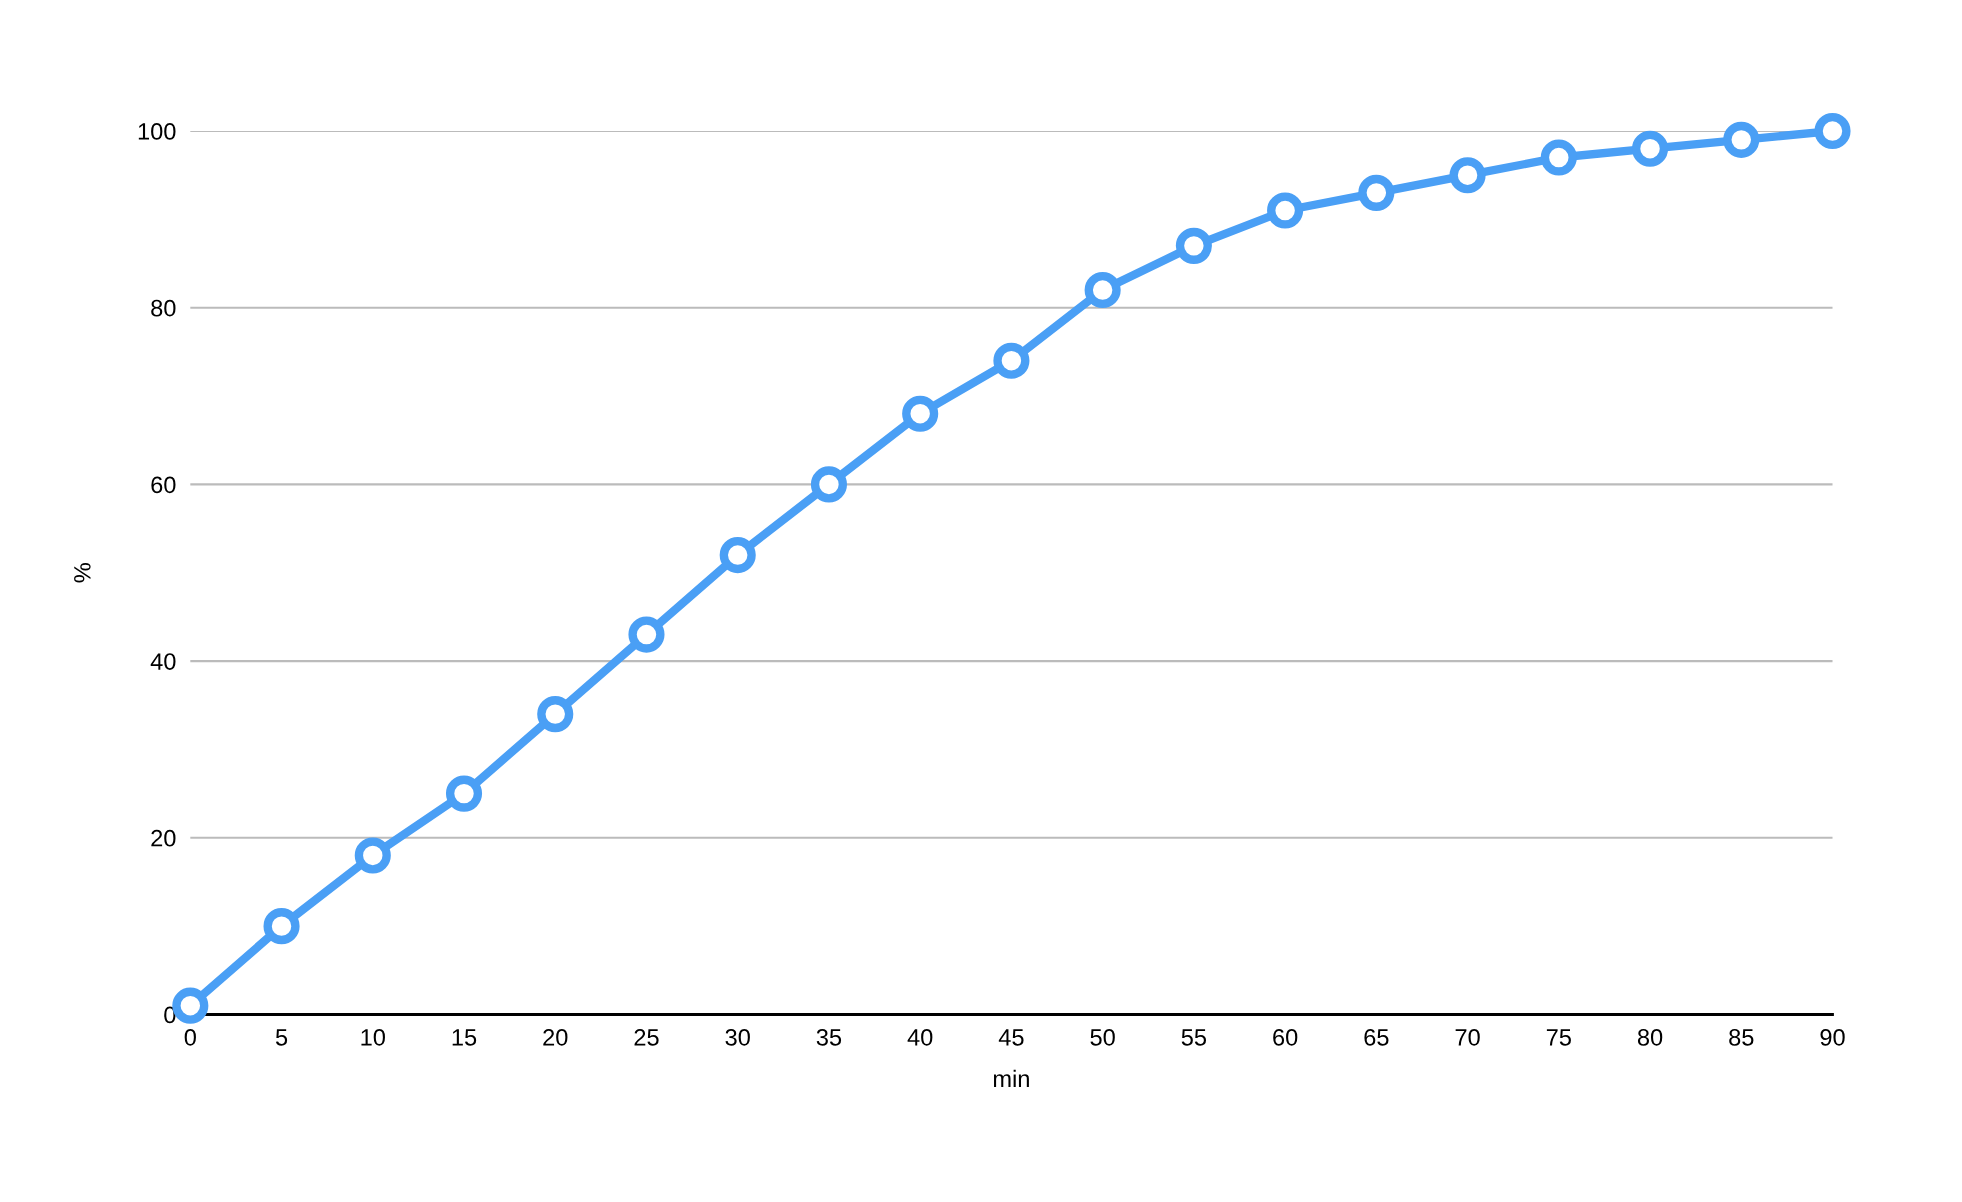 This screenshot has height=1202, width=1962. What do you see at coordinates (1741, 1037) in the screenshot?
I see `x-tick-label: 85` at bounding box center [1741, 1037].